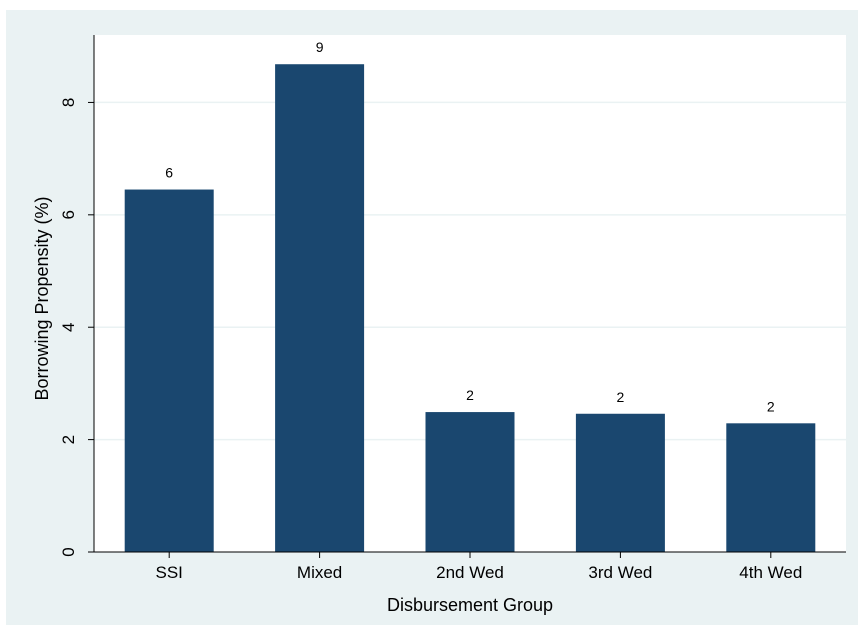 Image resolution: width=860 pixels, height=631 pixels. What do you see at coordinates (621, 397) in the screenshot?
I see `bar-value-label-3: 2` at bounding box center [621, 397].